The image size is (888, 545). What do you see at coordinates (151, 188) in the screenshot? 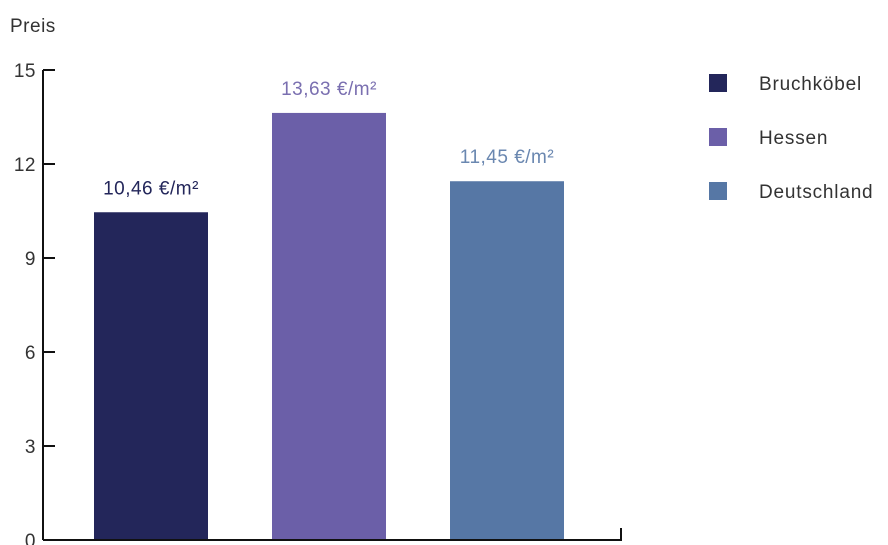
I see `data-label: 10,46 €/m²` at bounding box center [151, 188].